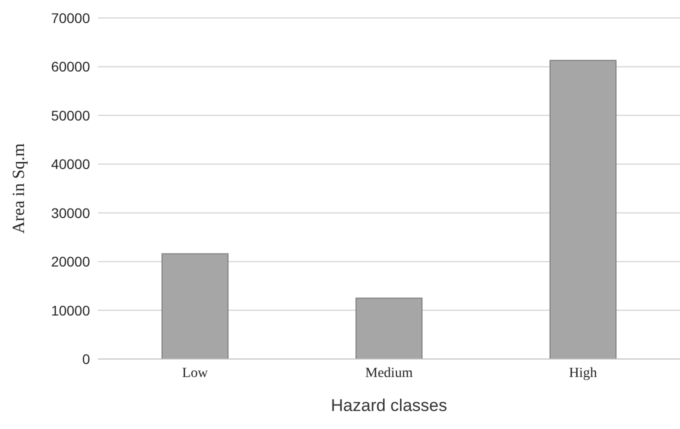 Image resolution: width=680 pixels, height=429 pixels. I want to click on y-tick-label: 60000, so click(70, 66).